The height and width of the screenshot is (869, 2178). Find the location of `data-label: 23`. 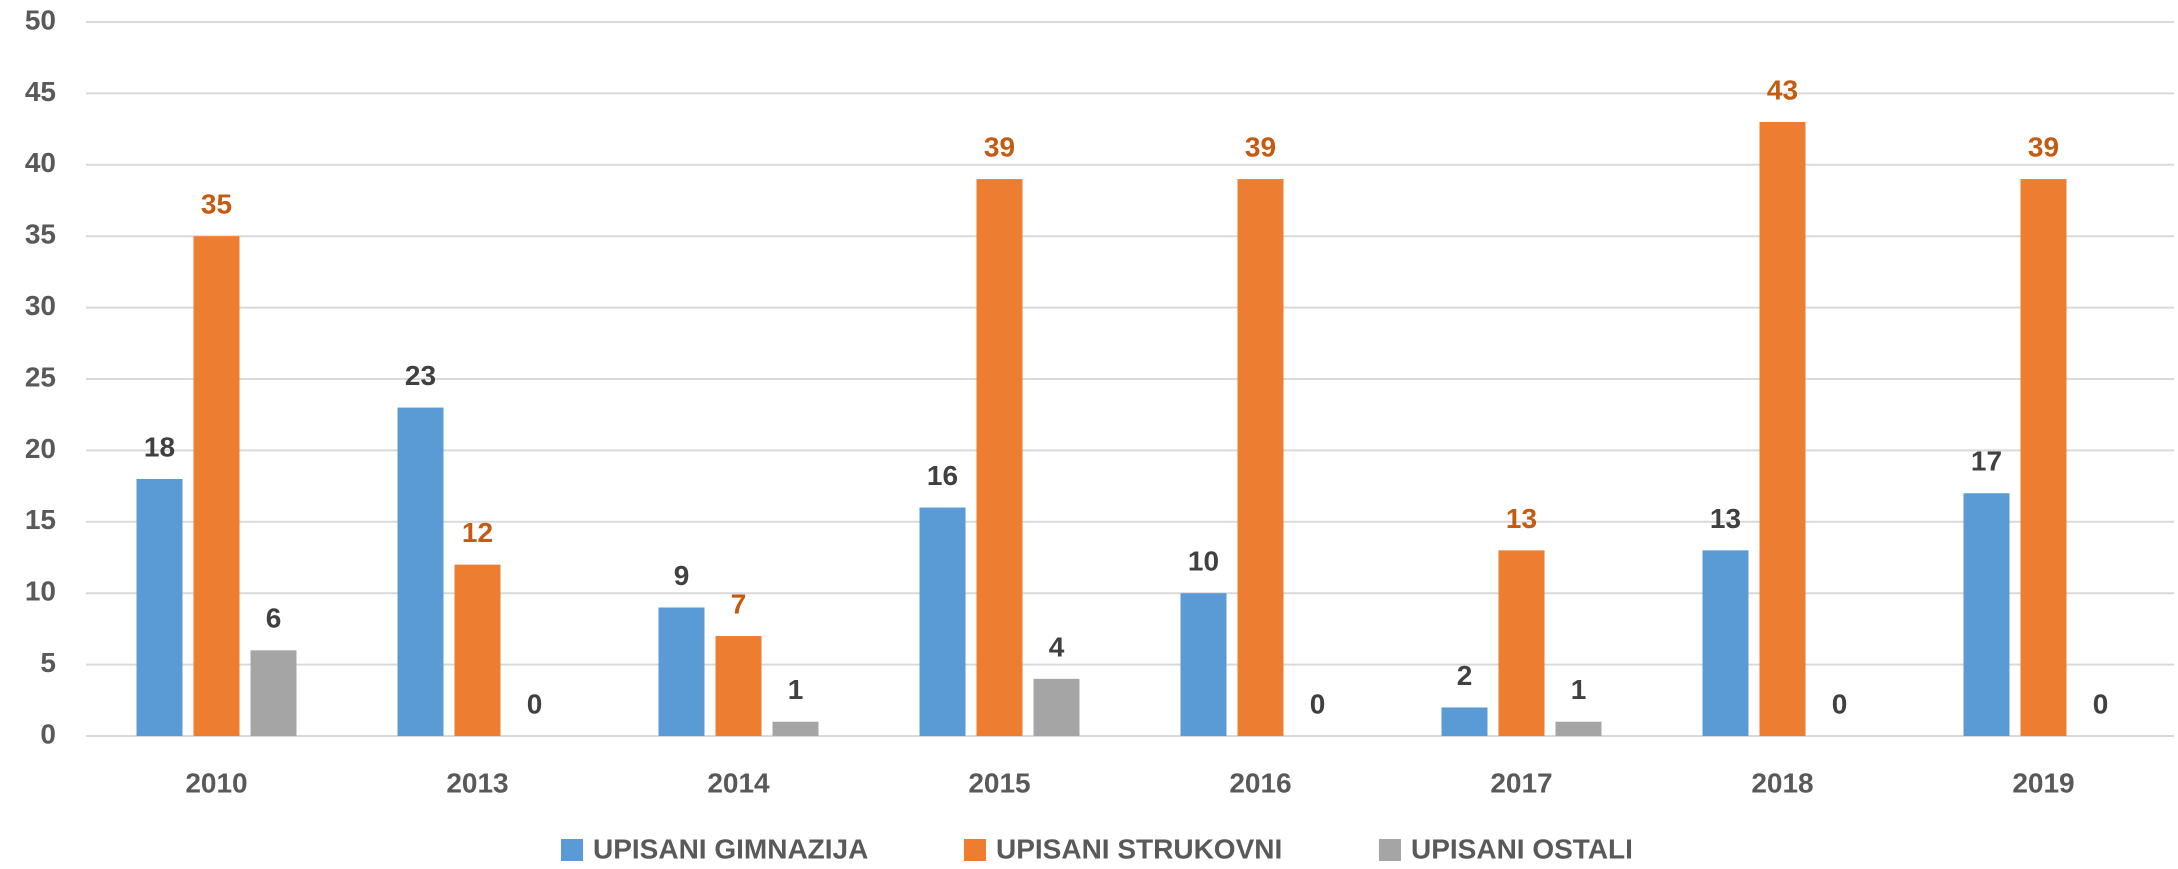

data-label: 23 is located at coordinates (420, 375).